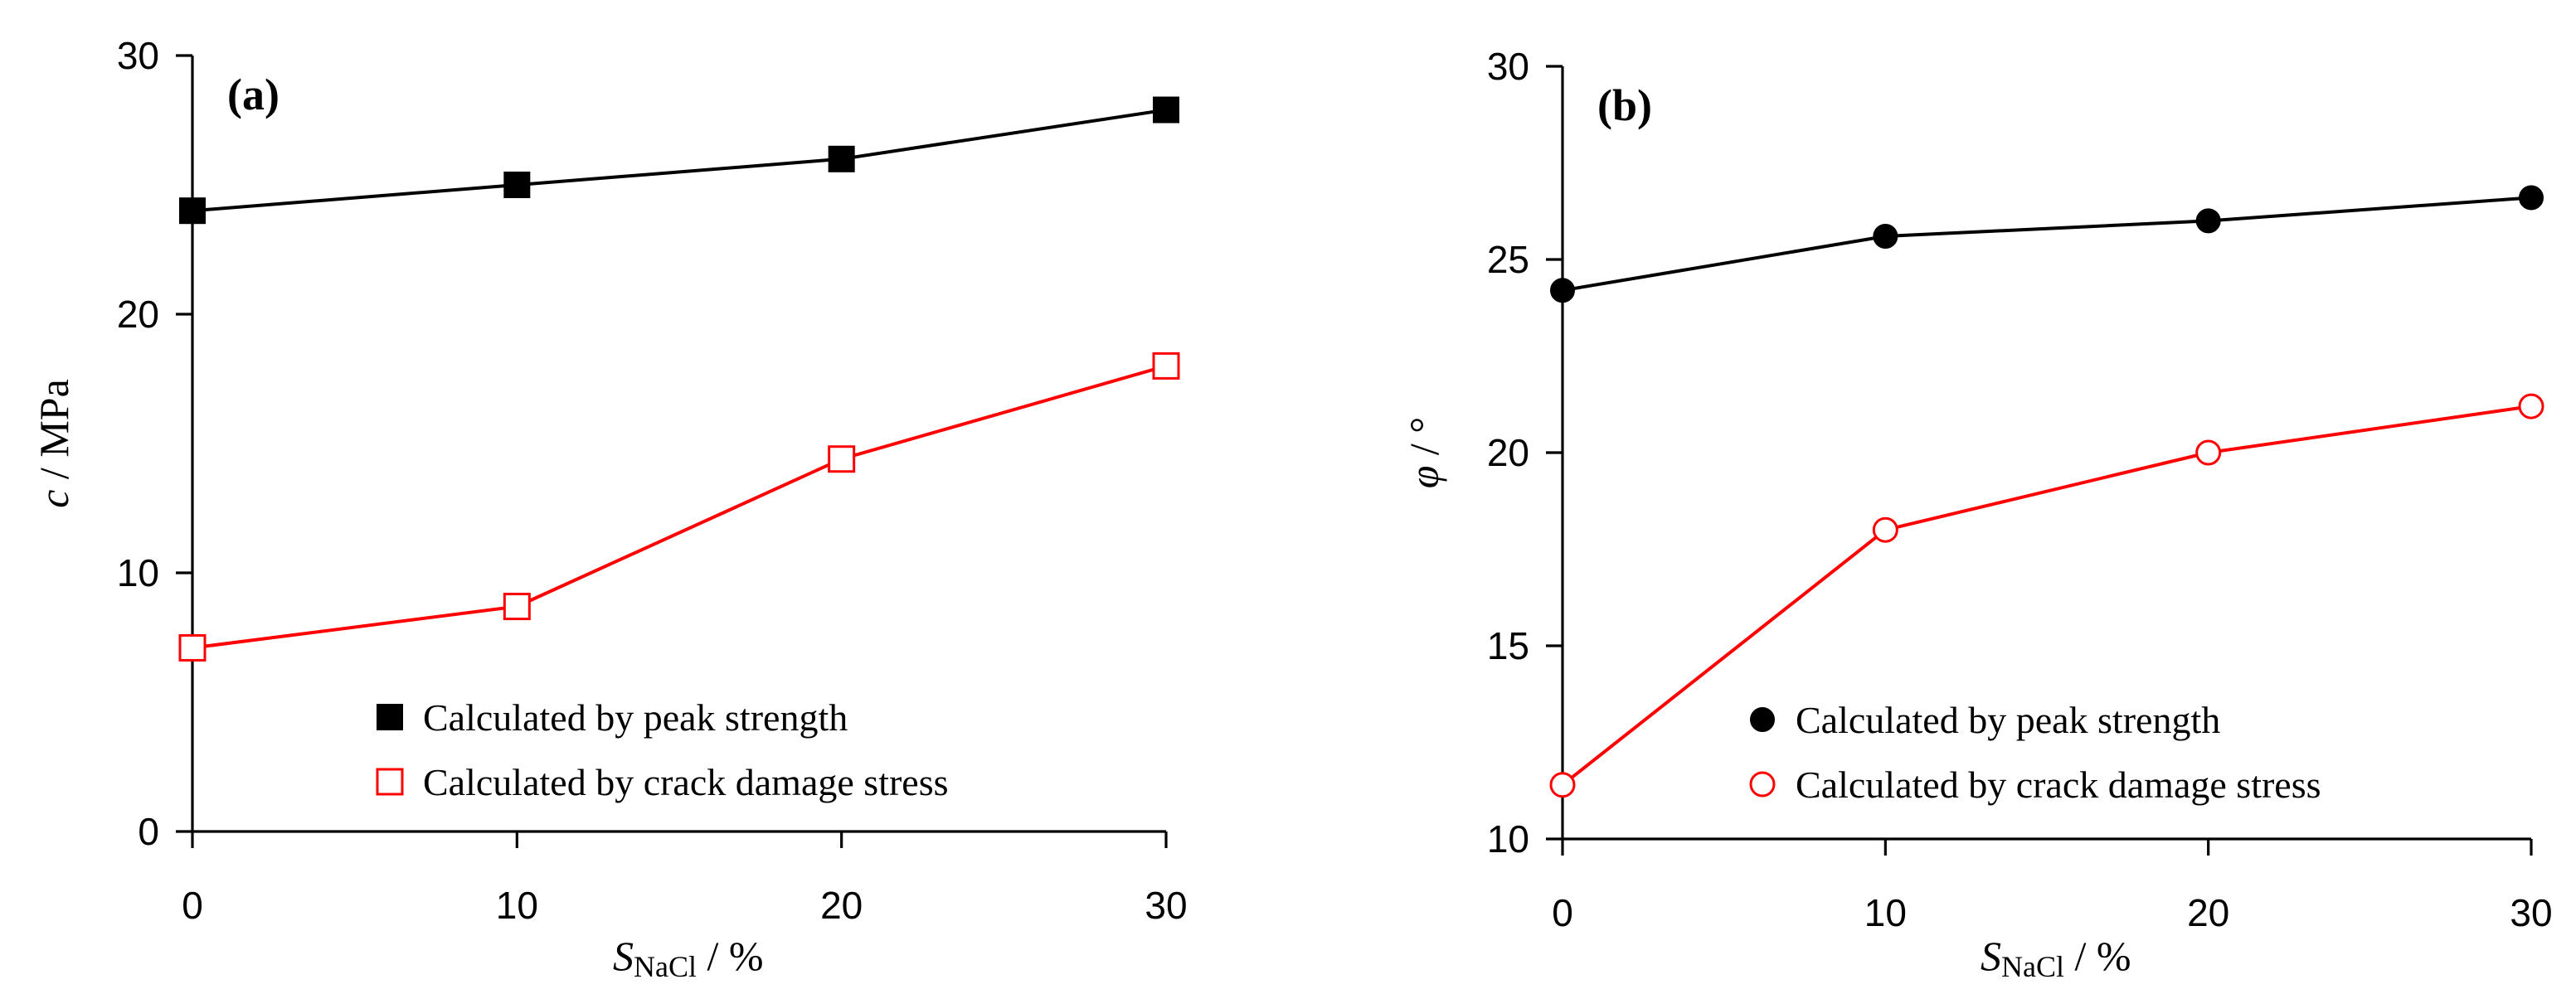 This screenshot has height=989, width=2576. Describe the element at coordinates (54, 434) in the screenshot. I see `y-axis-label-unit: / MPa` at that location.